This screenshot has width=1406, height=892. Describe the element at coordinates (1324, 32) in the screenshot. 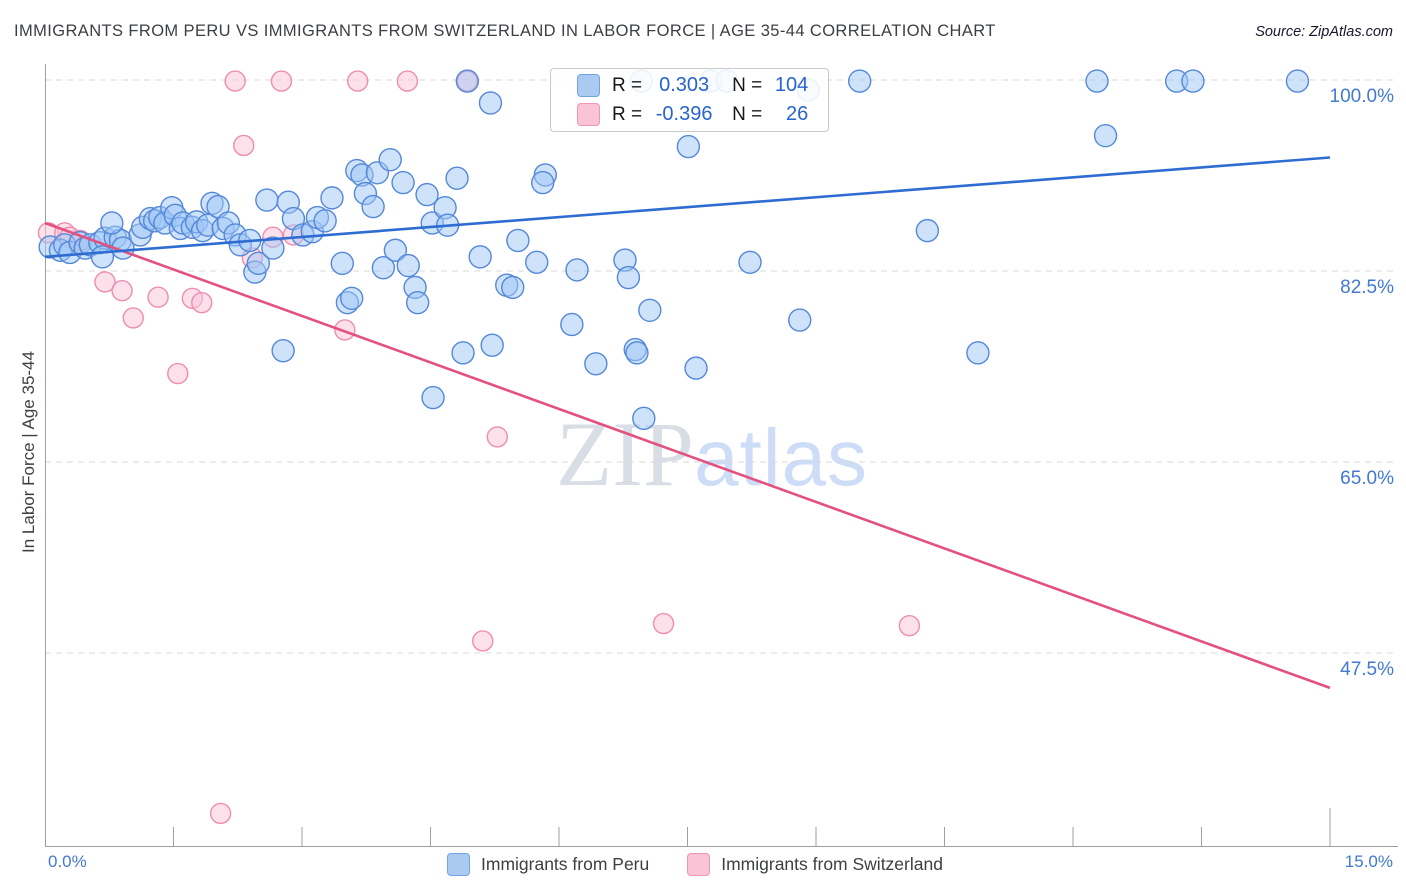

I see `source-label: Source: ZipAtlas.com` at that location.